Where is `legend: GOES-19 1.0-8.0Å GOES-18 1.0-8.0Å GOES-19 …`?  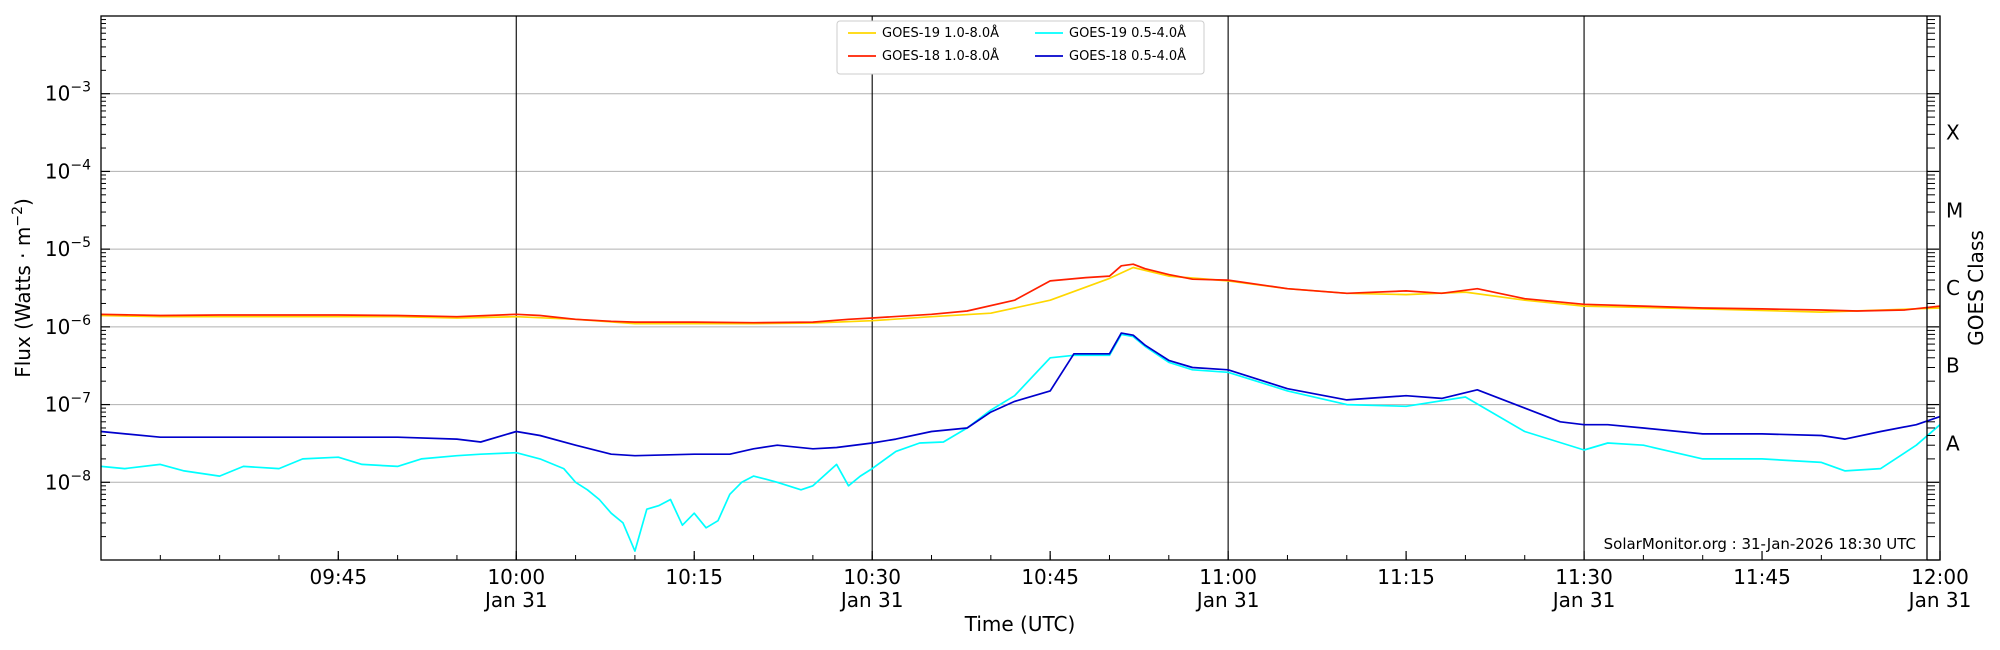 legend: GOES-19 1.0-8.0Å GOES-18 1.0-8.0Å GOES-19 … is located at coordinates (1020, 47).